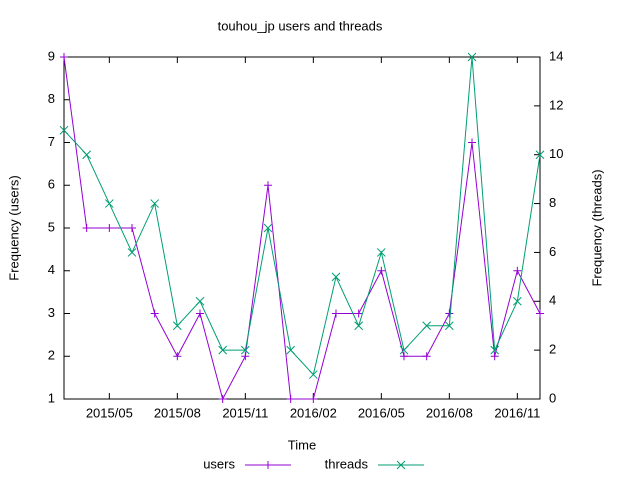 The height and width of the screenshot is (480, 640). Describe the element at coordinates (449, 412) in the screenshot. I see `x-tick-label: 2016/08` at that location.